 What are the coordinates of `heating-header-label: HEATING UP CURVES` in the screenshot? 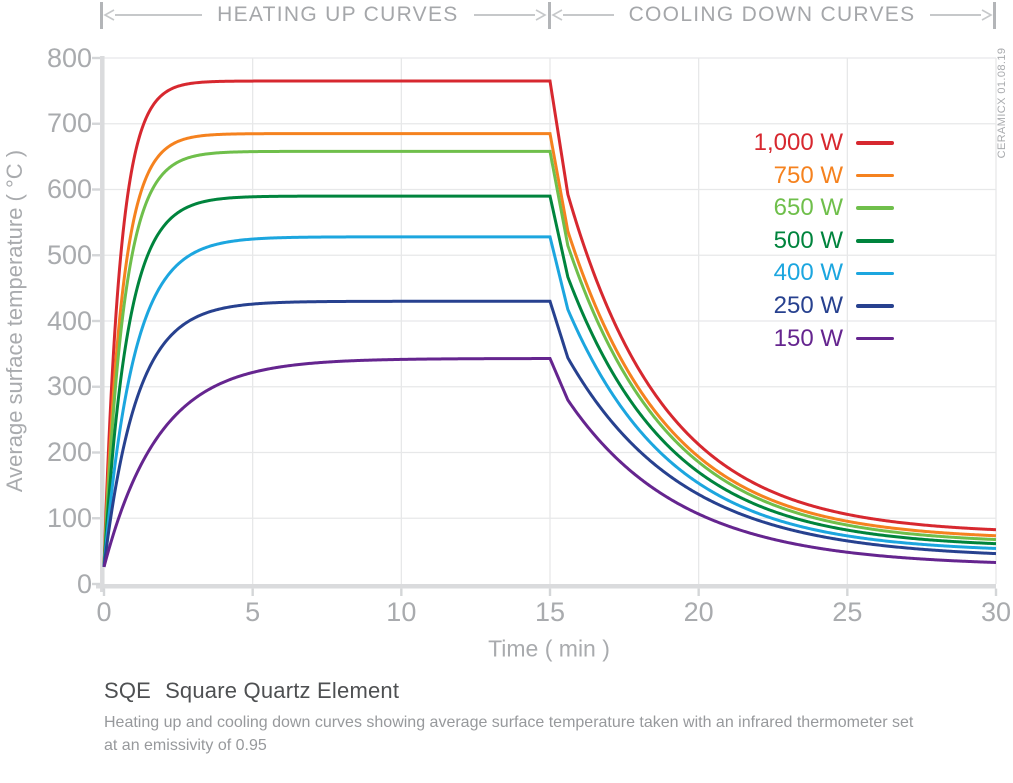 It's located at (338, 14).